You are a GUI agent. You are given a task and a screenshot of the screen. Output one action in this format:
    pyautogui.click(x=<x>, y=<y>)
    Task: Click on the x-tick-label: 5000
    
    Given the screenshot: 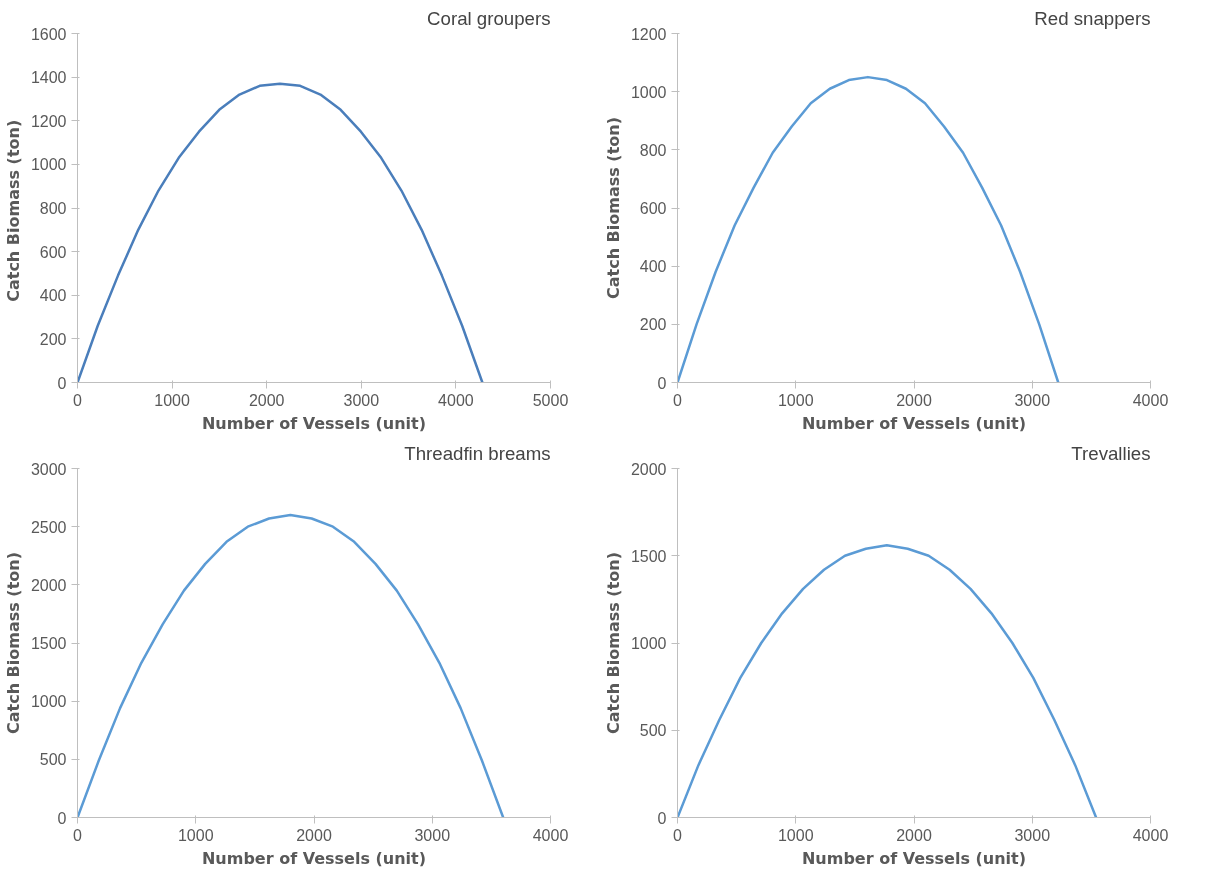 What is the action you would take?
    pyautogui.click(x=550, y=400)
    